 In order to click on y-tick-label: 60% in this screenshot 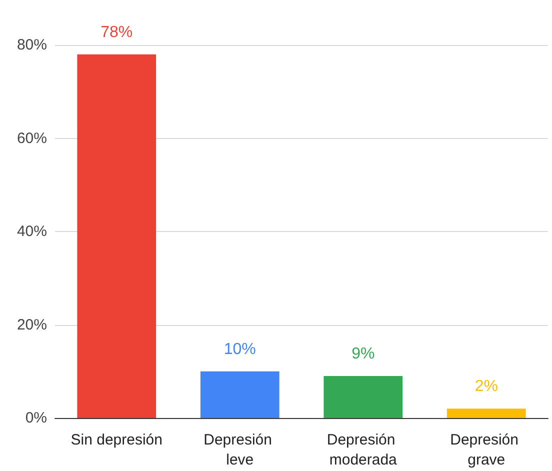, I will do `click(31, 138)`.